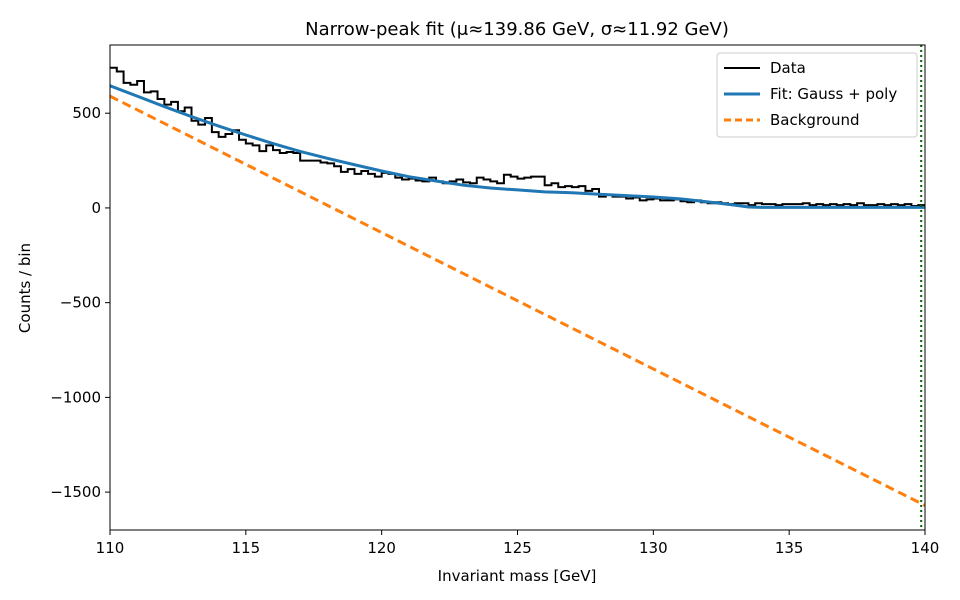 This screenshot has width=960, height=600. What do you see at coordinates (96, 208) in the screenshot?
I see `y-tick-label: 0` at bounding box center [96, 208].